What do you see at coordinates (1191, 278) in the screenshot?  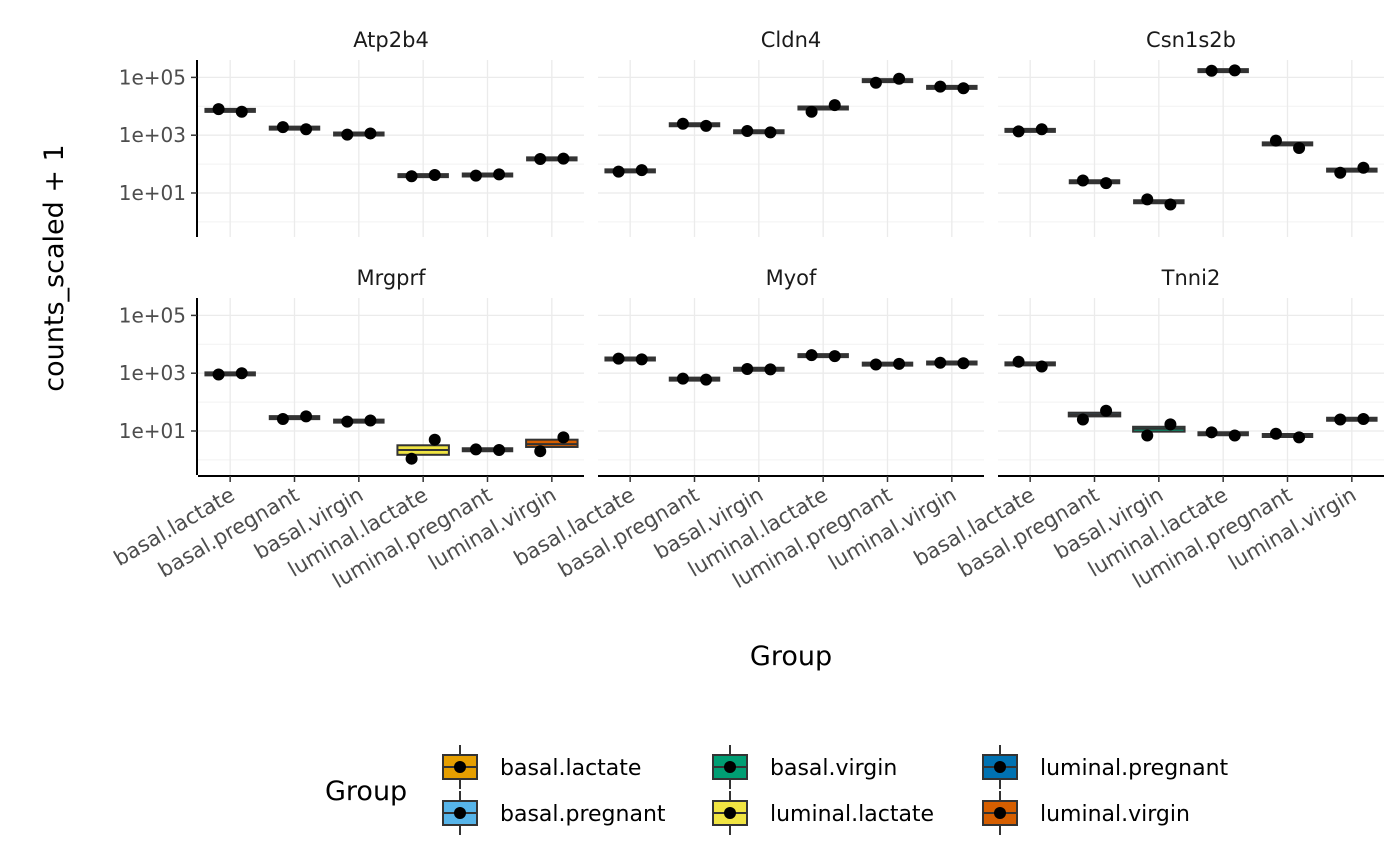 I see `facet-title: Tnni2` at bounding box center [1191, 278].